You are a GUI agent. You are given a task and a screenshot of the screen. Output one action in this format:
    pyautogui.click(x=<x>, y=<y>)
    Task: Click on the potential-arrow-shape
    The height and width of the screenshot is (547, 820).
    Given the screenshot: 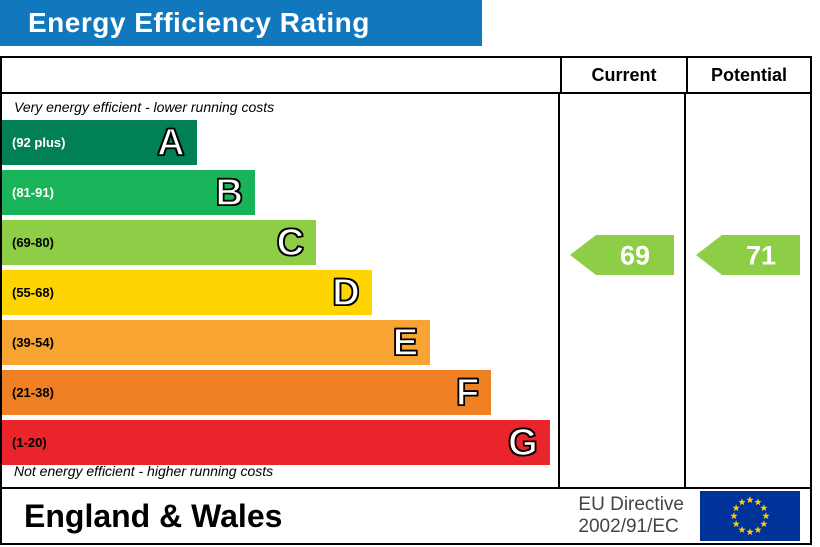 What is the action you would take?
    pyautogui.click(x=748, y=255)
    